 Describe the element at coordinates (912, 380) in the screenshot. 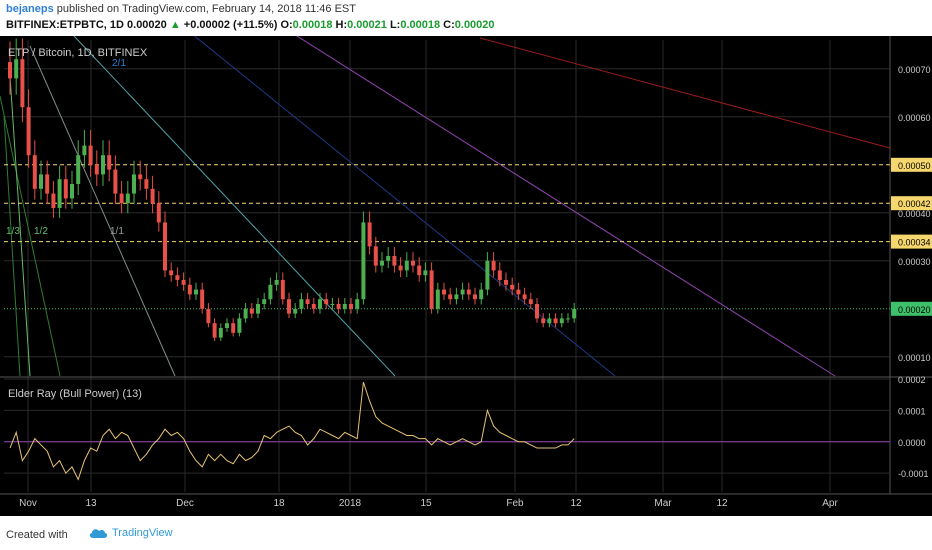

I see `indicator-tick-label: 0.0002` at that location.